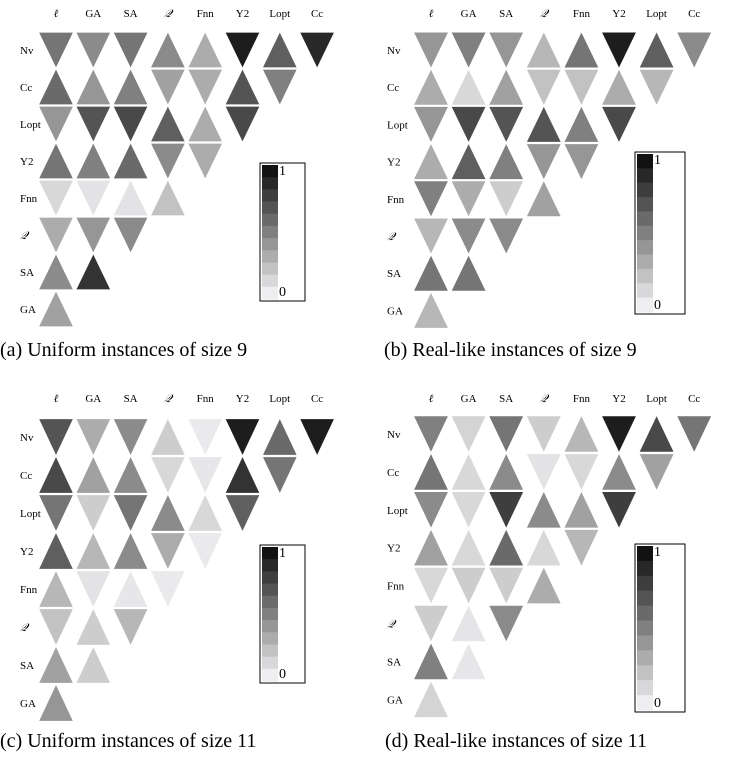  Describe the element at coordinates (516, 741) in the screenshot. I see `chart-caption: (d) Real-like instances of size 11` at that location.